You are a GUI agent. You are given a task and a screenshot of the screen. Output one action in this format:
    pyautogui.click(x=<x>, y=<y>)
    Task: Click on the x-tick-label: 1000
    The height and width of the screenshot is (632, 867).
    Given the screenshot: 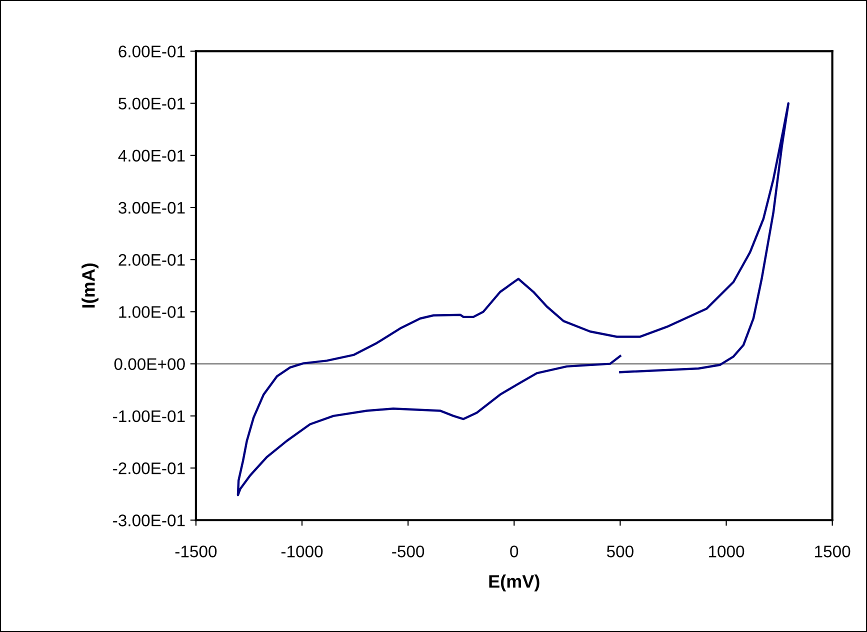 What is the action you would take?
    pyautogui.click(x=726, y=552)
    